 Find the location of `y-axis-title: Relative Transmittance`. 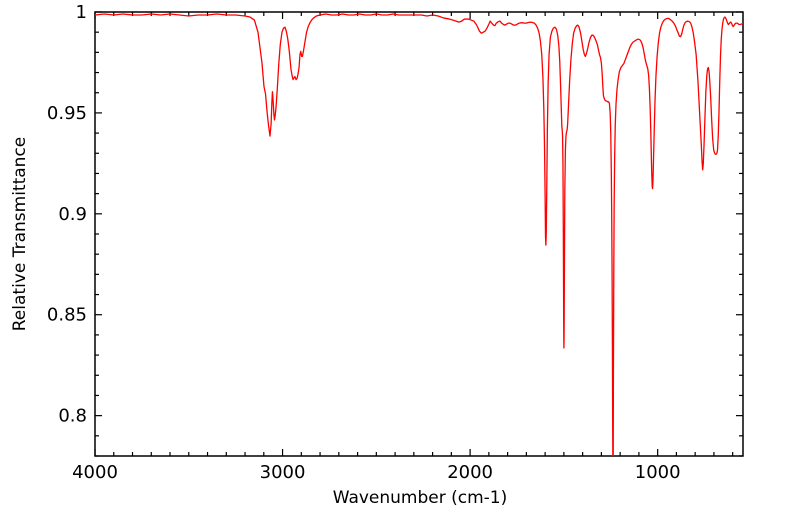

y-axis-title: Relative Transmittance is located at coordinates (20, 234).